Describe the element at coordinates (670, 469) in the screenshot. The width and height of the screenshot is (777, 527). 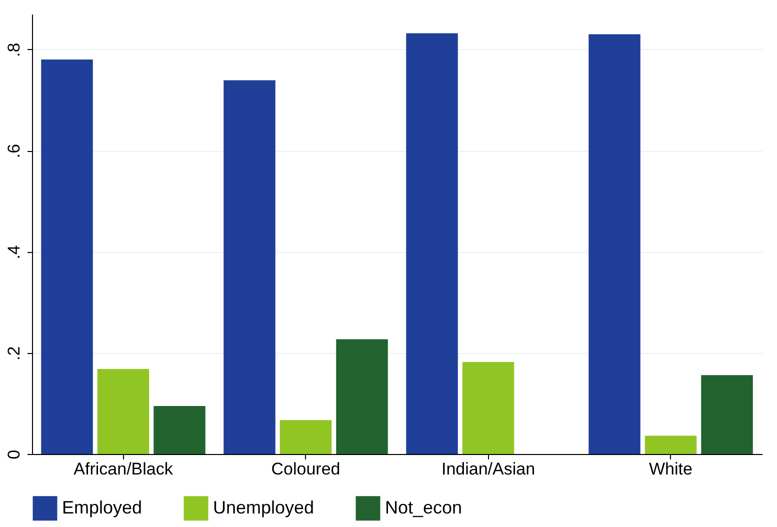
I see `x-tick-label: White` at that location.